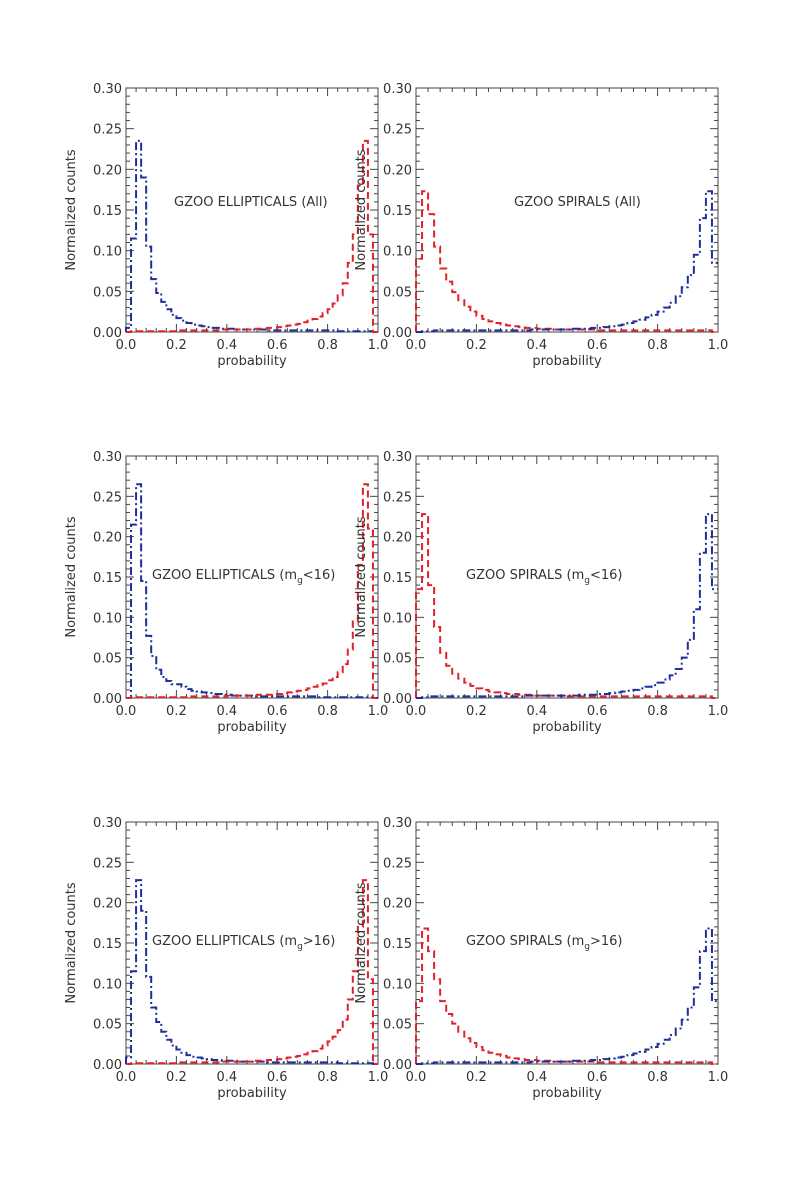 The image size is (786, 1181). What do you see at coordinates (251, 202) in the screenshot?
I see `panel-annotation: GZOO ELLIPTICALS (All)` at bounding box center [251, 202].